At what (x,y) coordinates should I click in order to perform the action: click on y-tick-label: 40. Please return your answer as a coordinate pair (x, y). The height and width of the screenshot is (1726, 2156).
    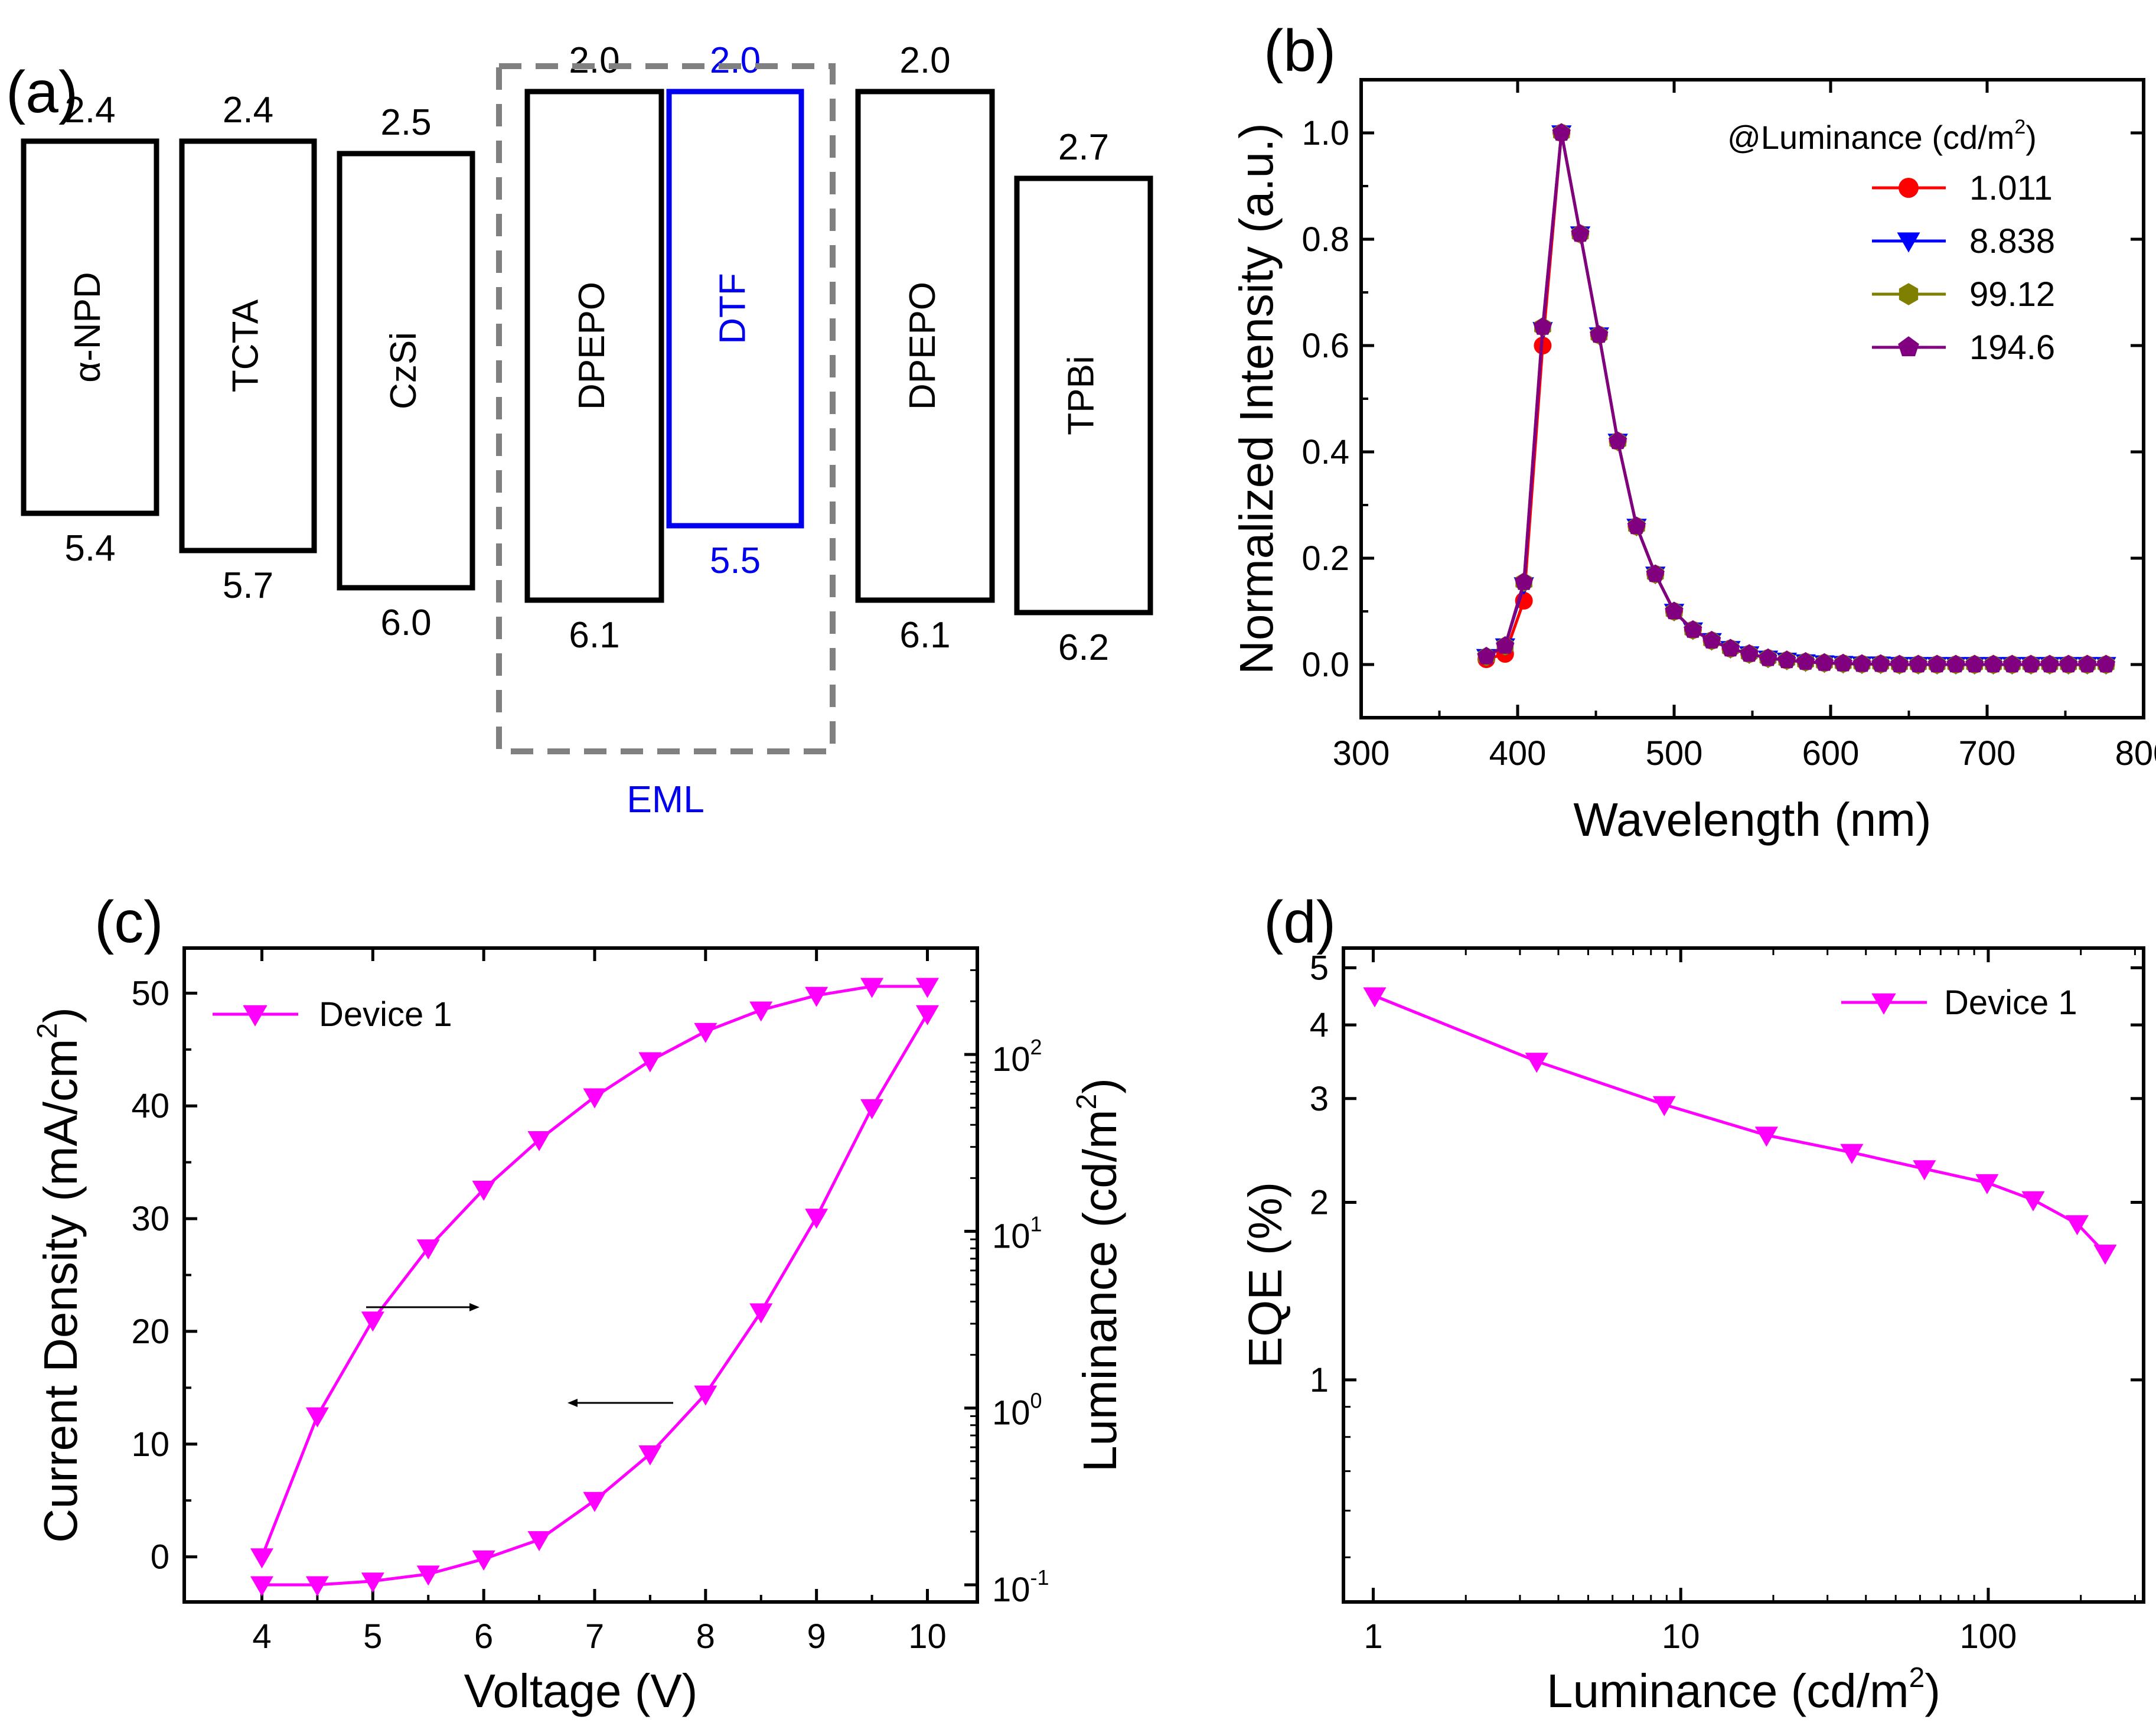
    Looking at the image, I should click on (150, 1106).